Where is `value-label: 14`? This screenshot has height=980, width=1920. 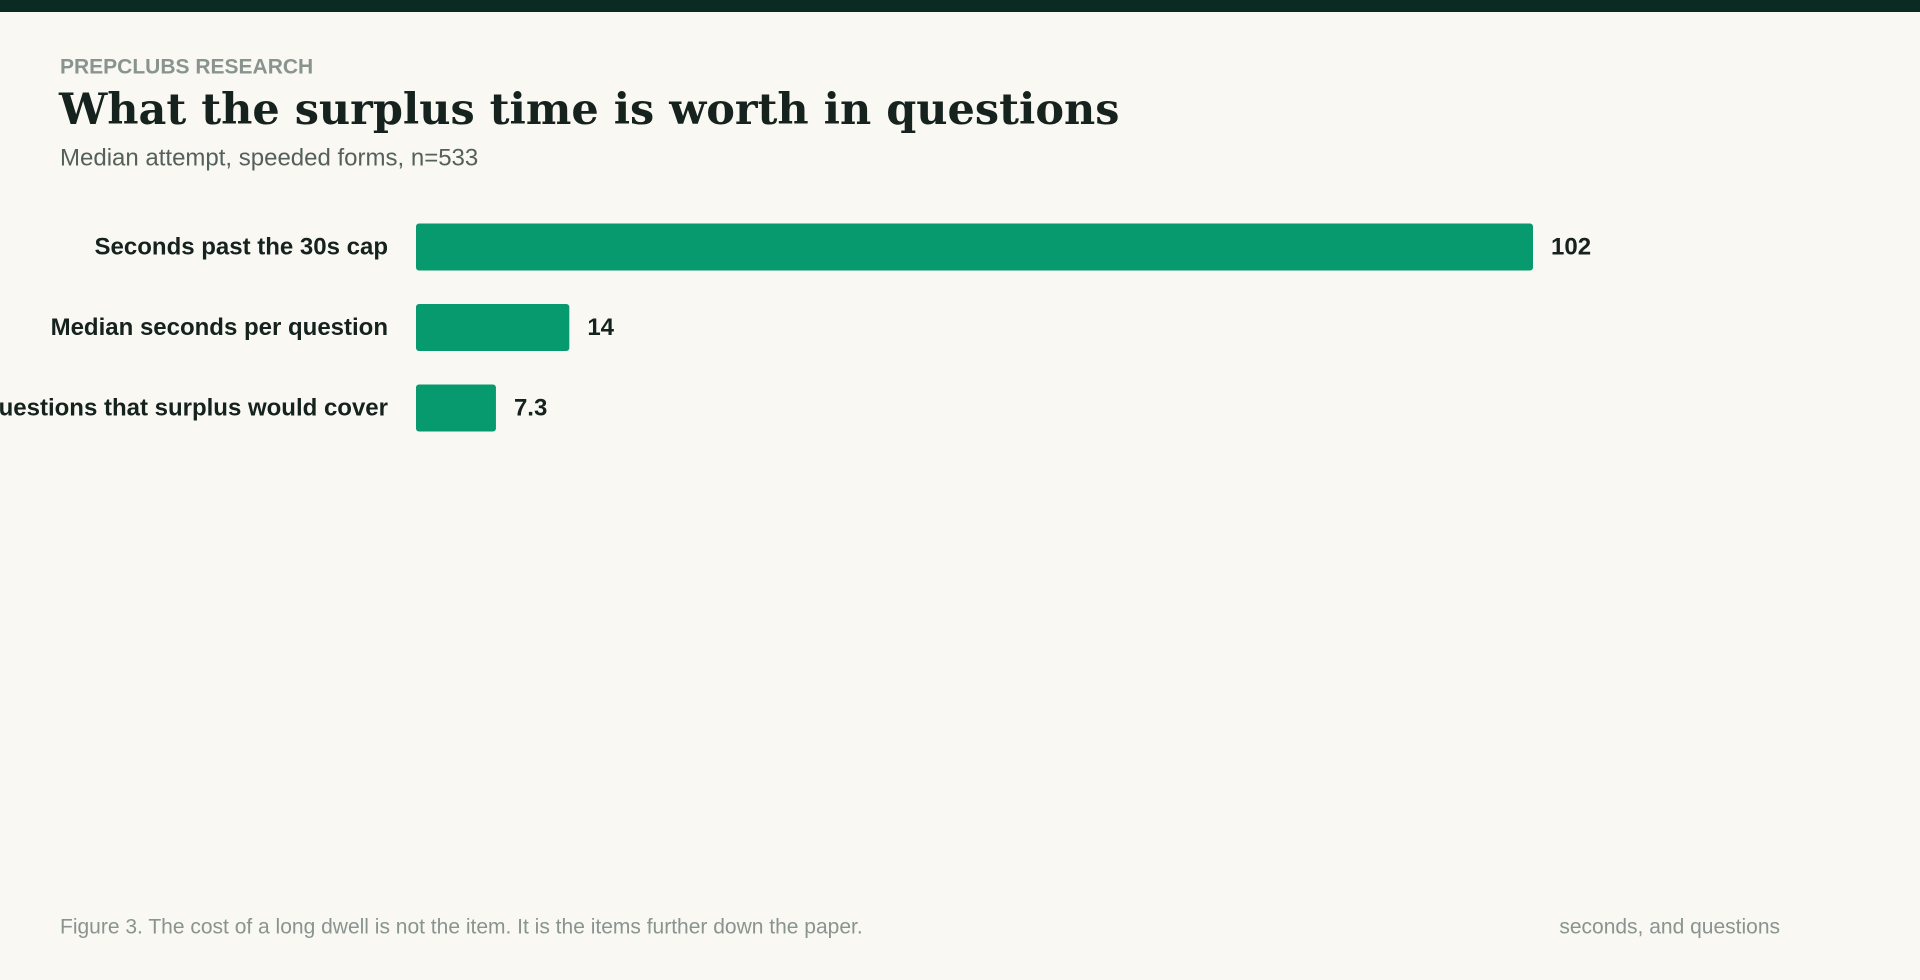 value-label: 14 is located at coordinates (600, 327).